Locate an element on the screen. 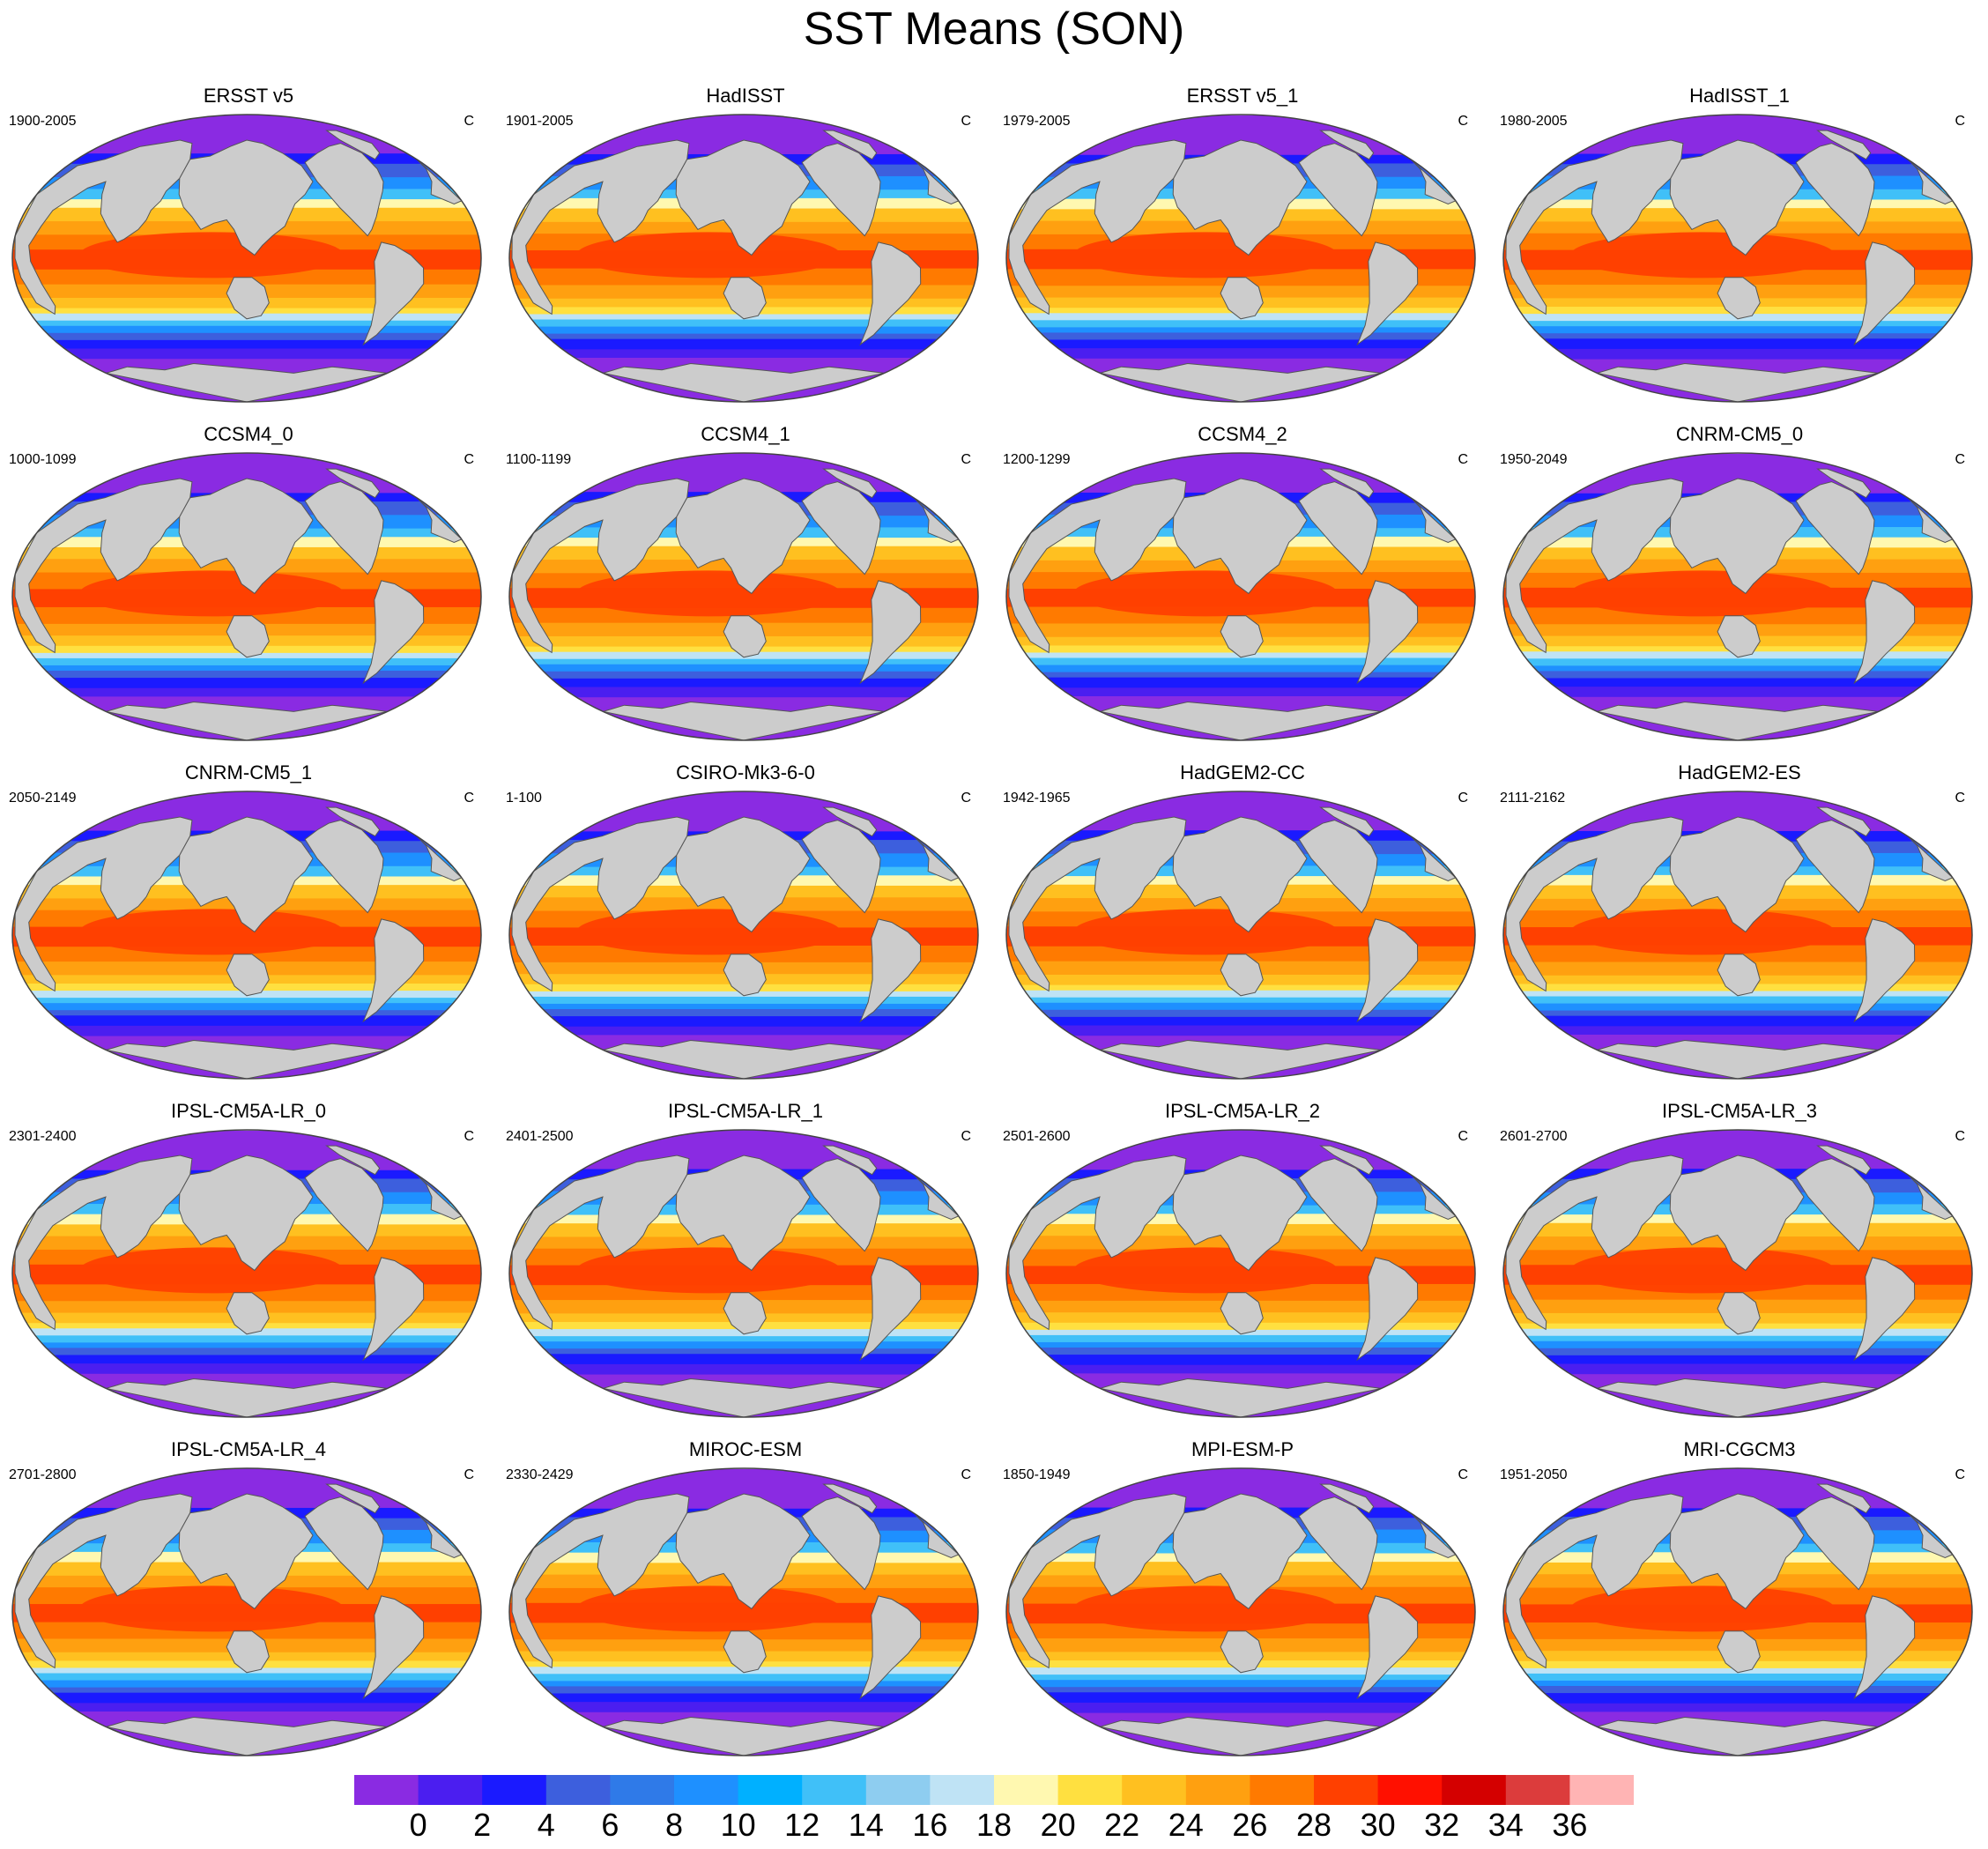 The width and height of the screenshot is (1988, 1849). panel-period: 2401-2500 is located at coordinates (540, 1137).